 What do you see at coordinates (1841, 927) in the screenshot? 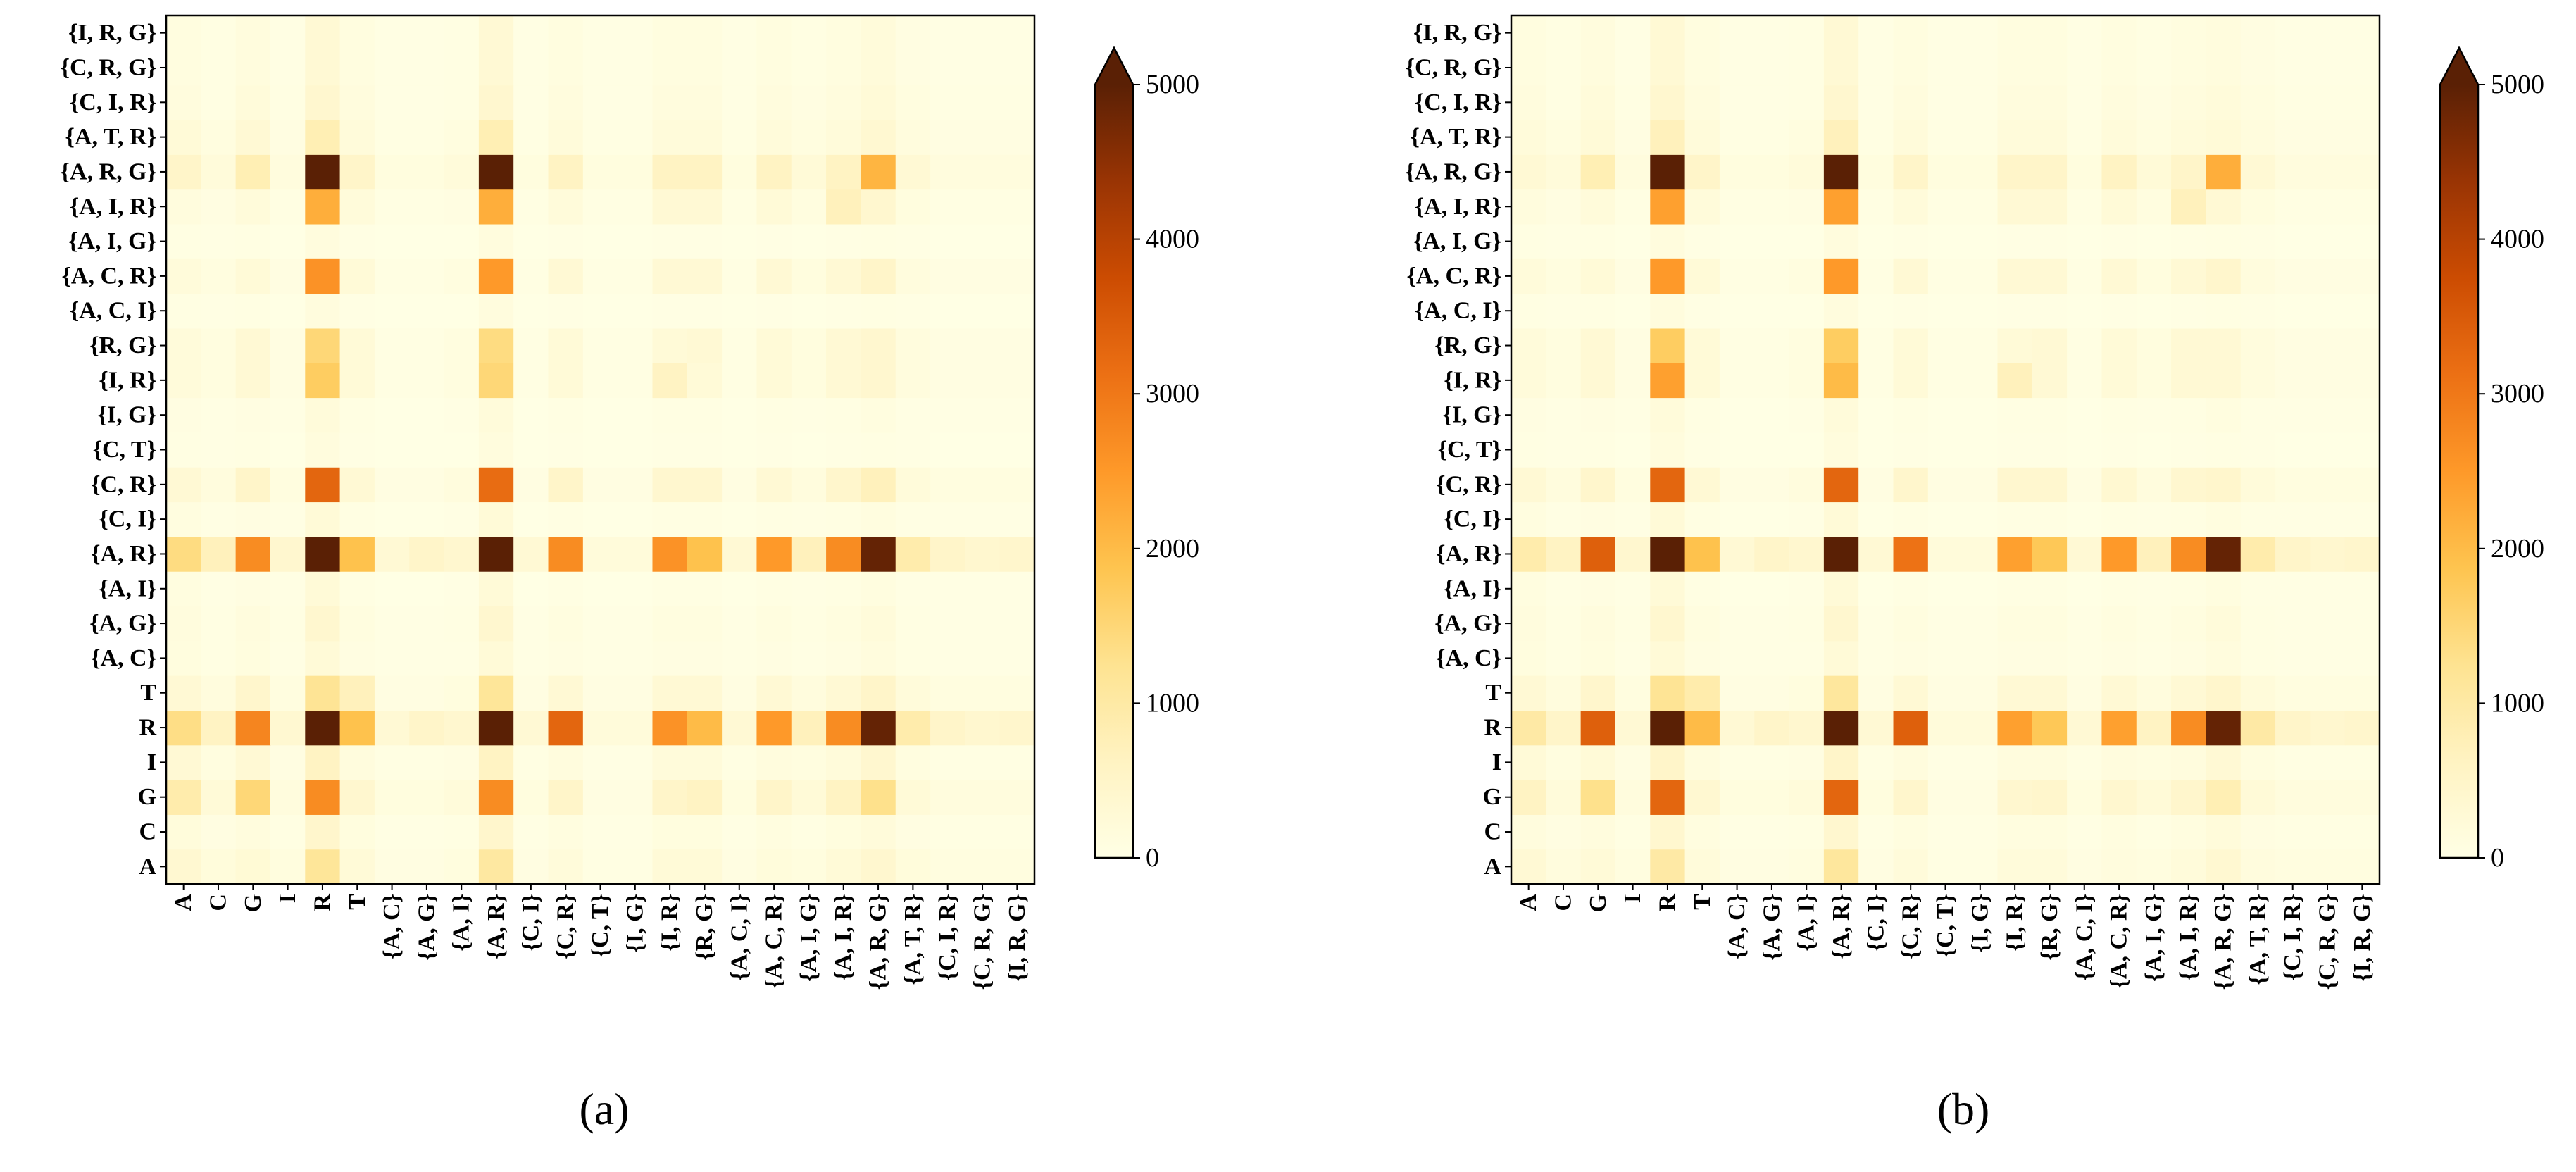
I see `x-tick-label: {A, R}` at bounding box center [1841, 927].